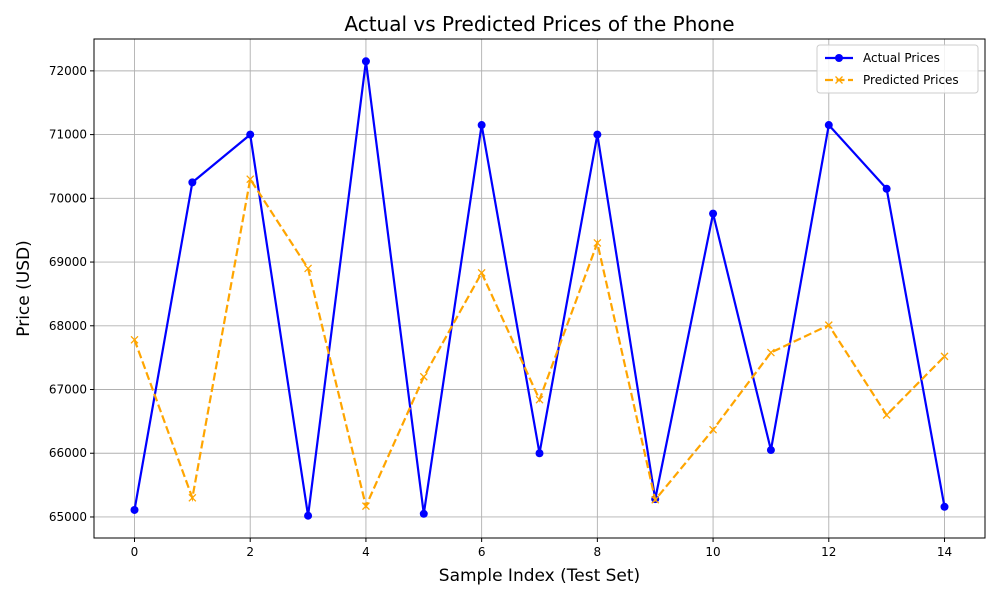 The height and width of the screenshot is (600, 1000). What do you see at coordinates (68, 198) in the screenshot?
I see `y-tick-label: 70000` at bounding box center [68, 198].